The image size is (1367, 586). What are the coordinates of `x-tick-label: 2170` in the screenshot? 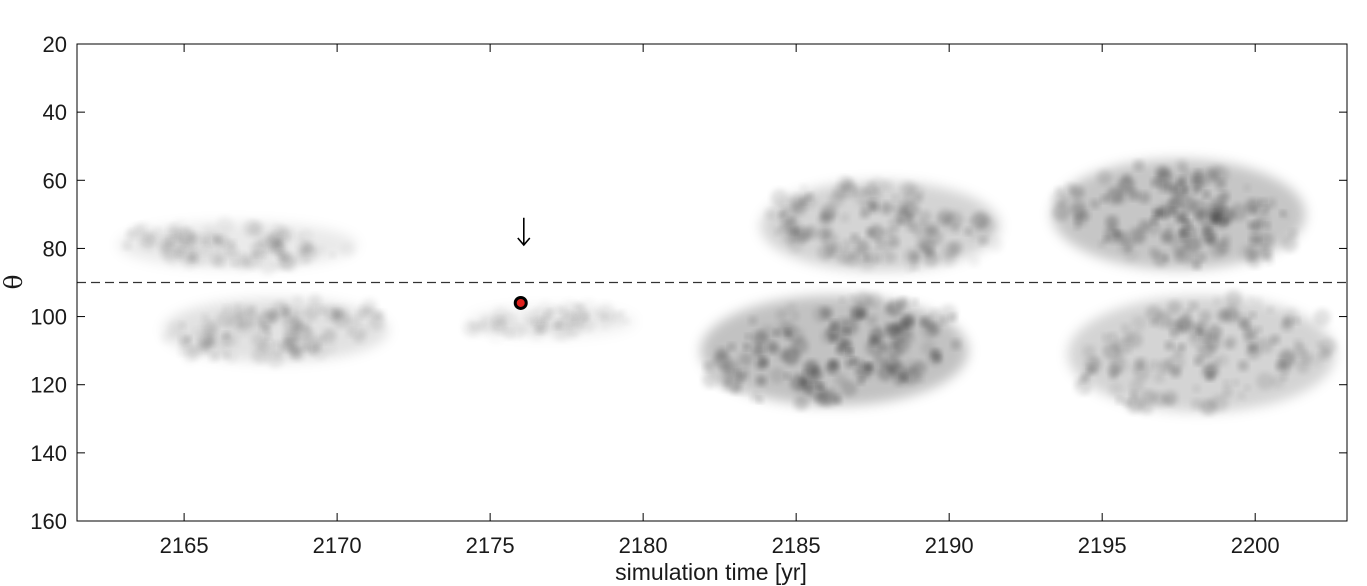 It's located at (337, 545).